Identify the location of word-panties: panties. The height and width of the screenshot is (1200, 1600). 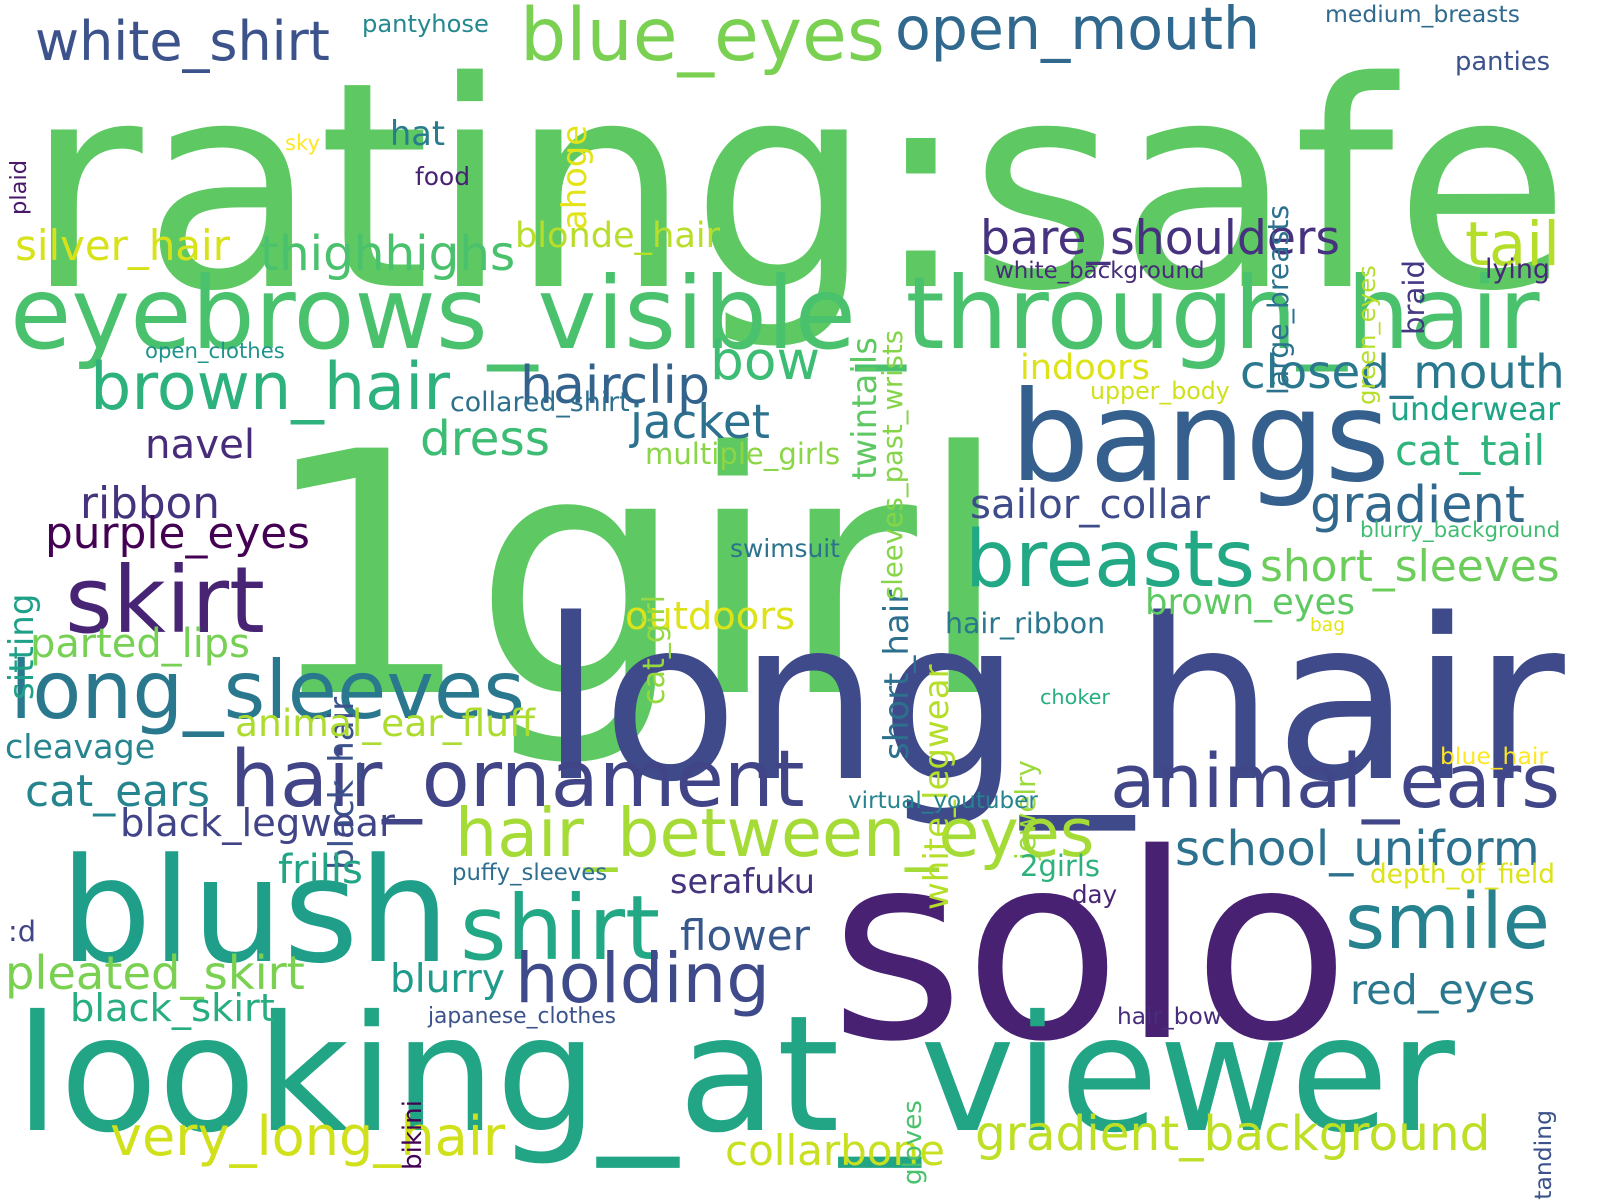
(1503, 62).